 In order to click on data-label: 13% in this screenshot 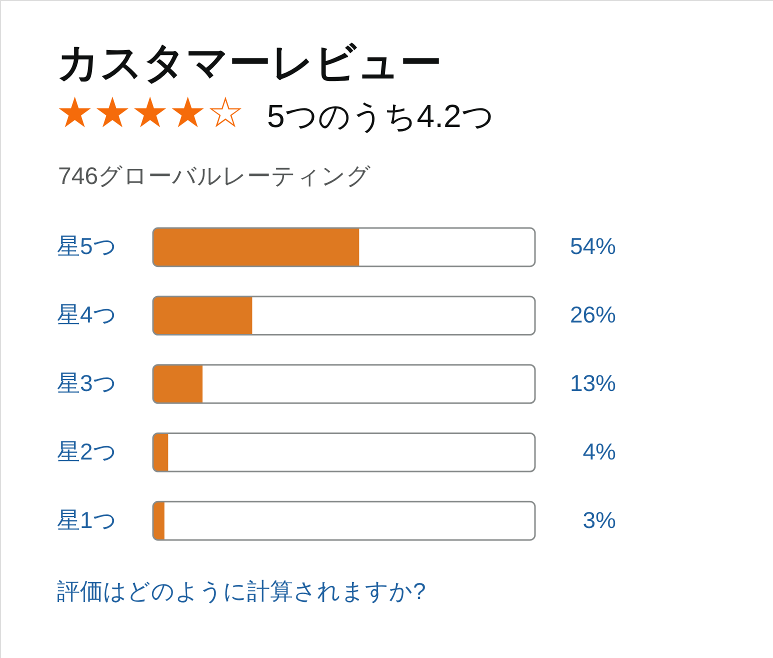, I will do `click(593, 383)`.